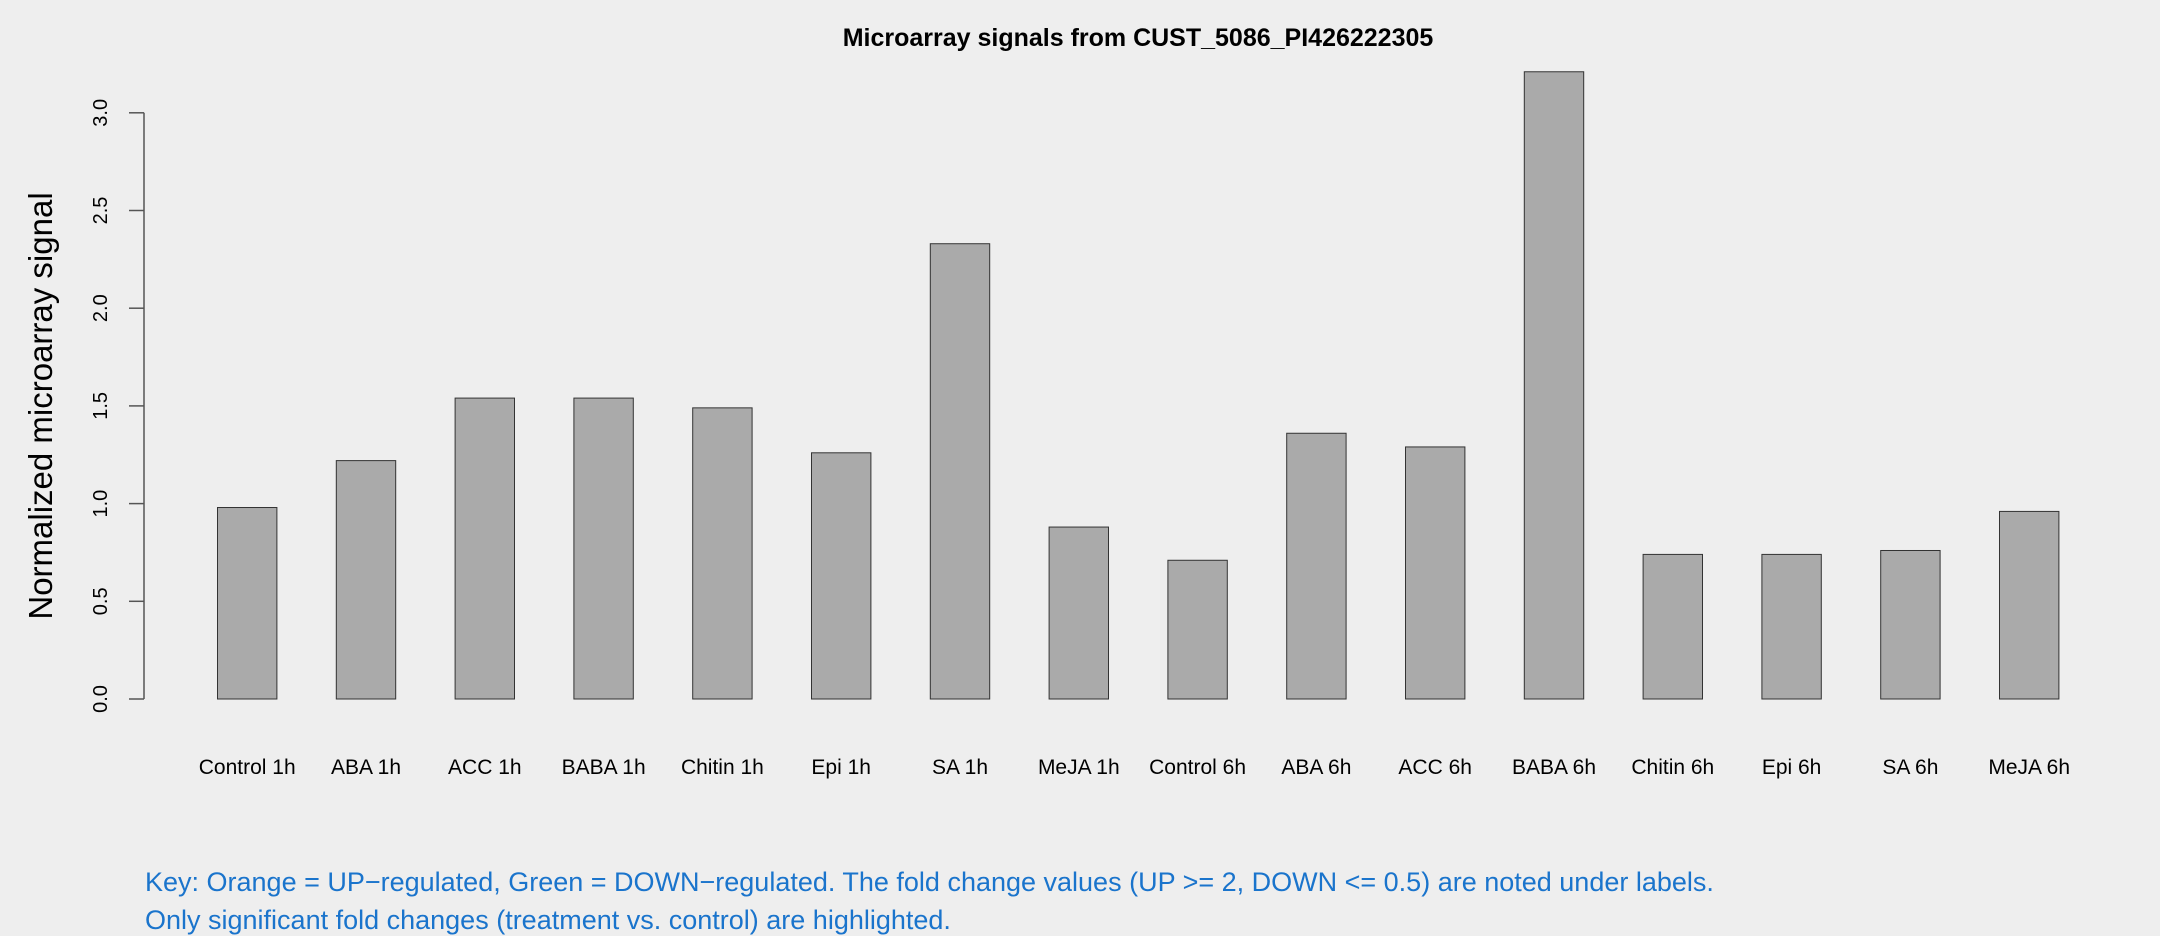 This screenshot has width=2160, height=936. I want to click on y-tick-label: 1.5, so click(101, 406).